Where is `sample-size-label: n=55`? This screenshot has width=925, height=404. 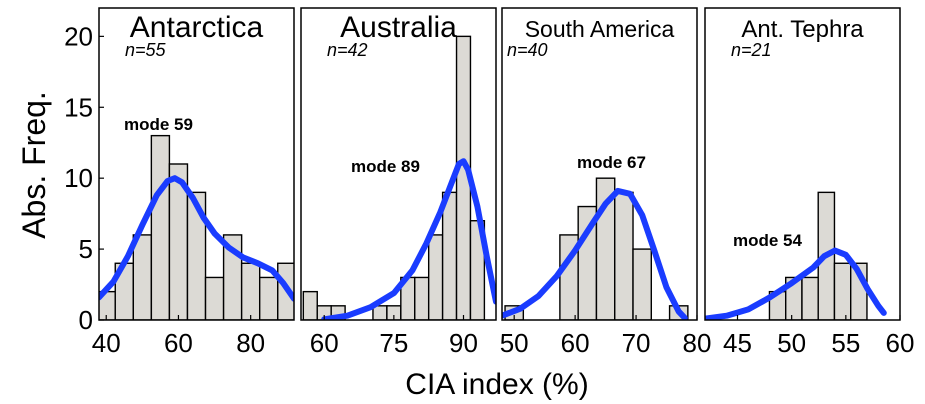
sample-size-label: n=55 is located at coordinates (146, 50).